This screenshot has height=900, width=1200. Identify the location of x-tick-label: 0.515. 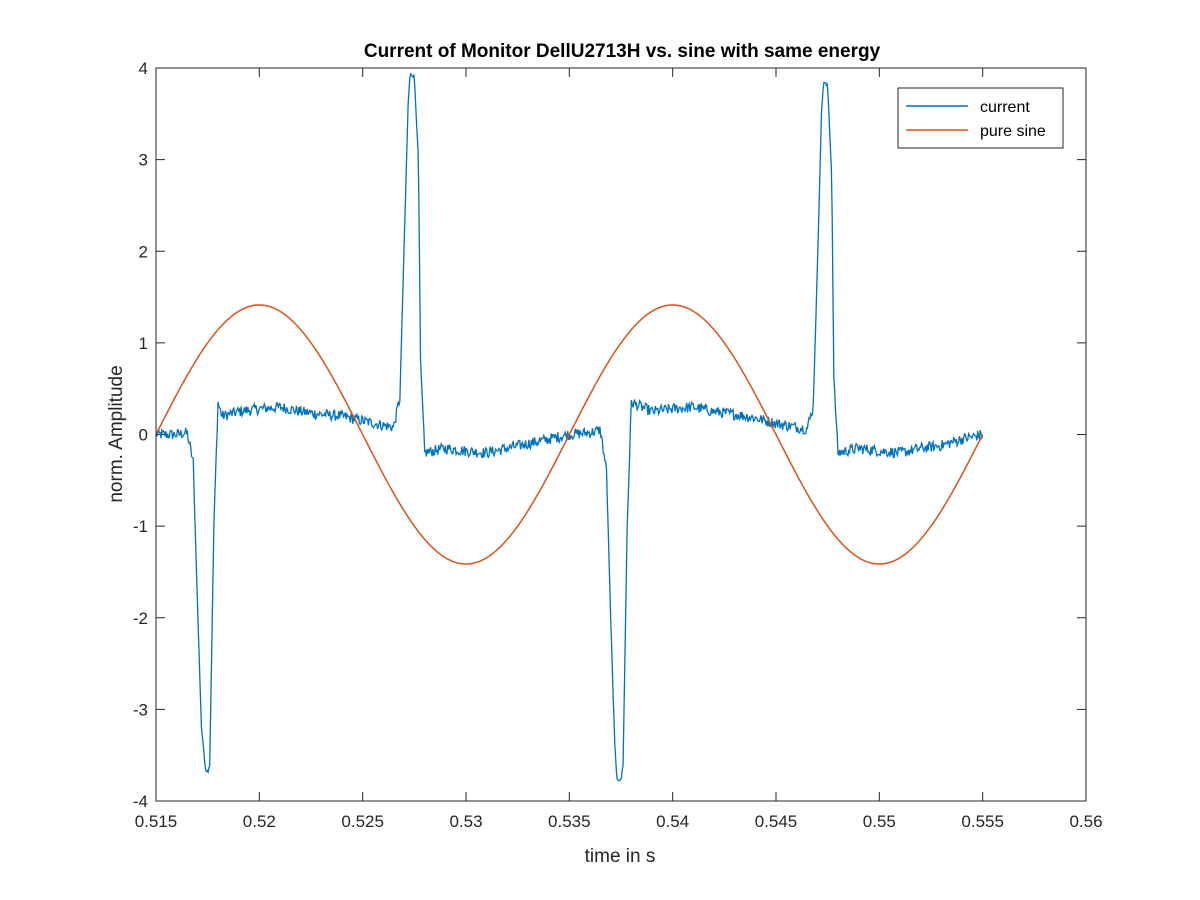
(156, 821).